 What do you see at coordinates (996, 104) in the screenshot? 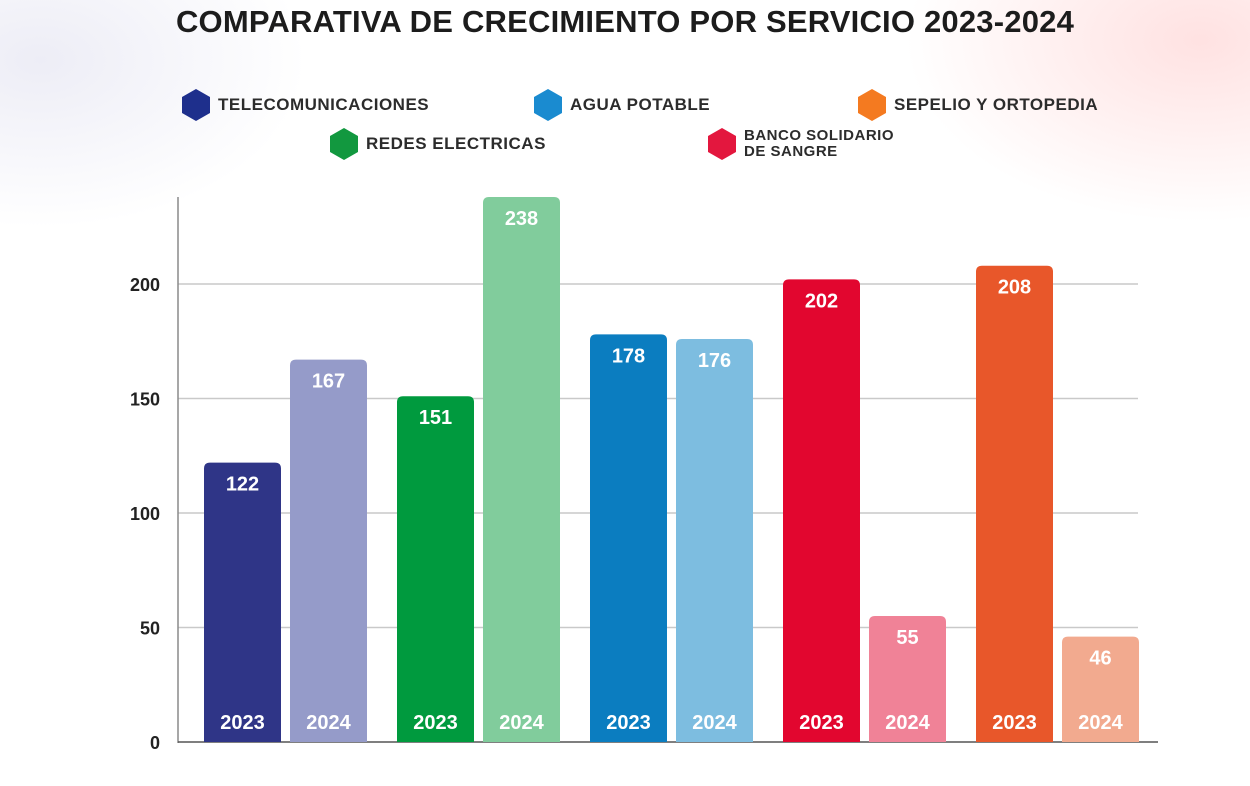
I see `legend-label: SEPELIO Y ORTOPEDIA` at bounding box center [996, 104].